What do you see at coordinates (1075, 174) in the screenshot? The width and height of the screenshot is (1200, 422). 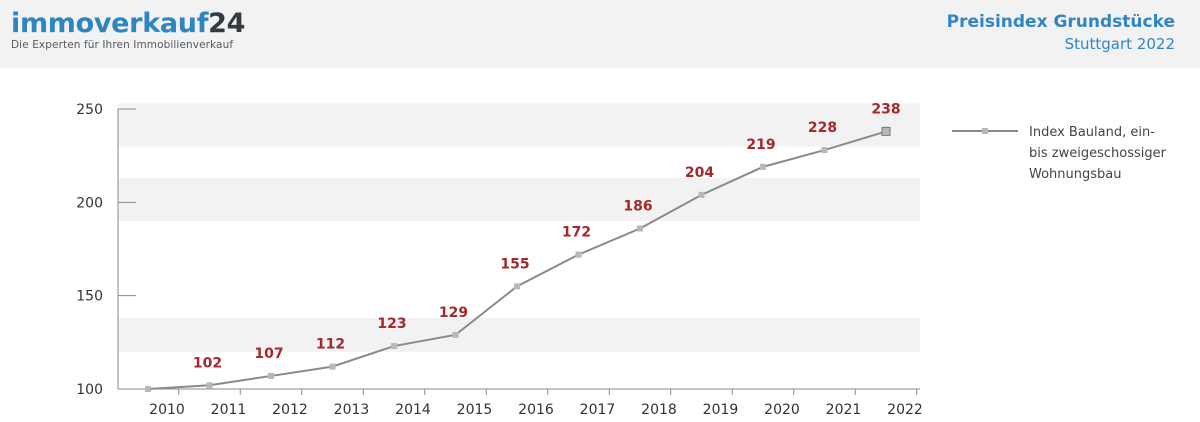 I see `legend-label: Wohnungsbau` at bounding box center [1075, 174].